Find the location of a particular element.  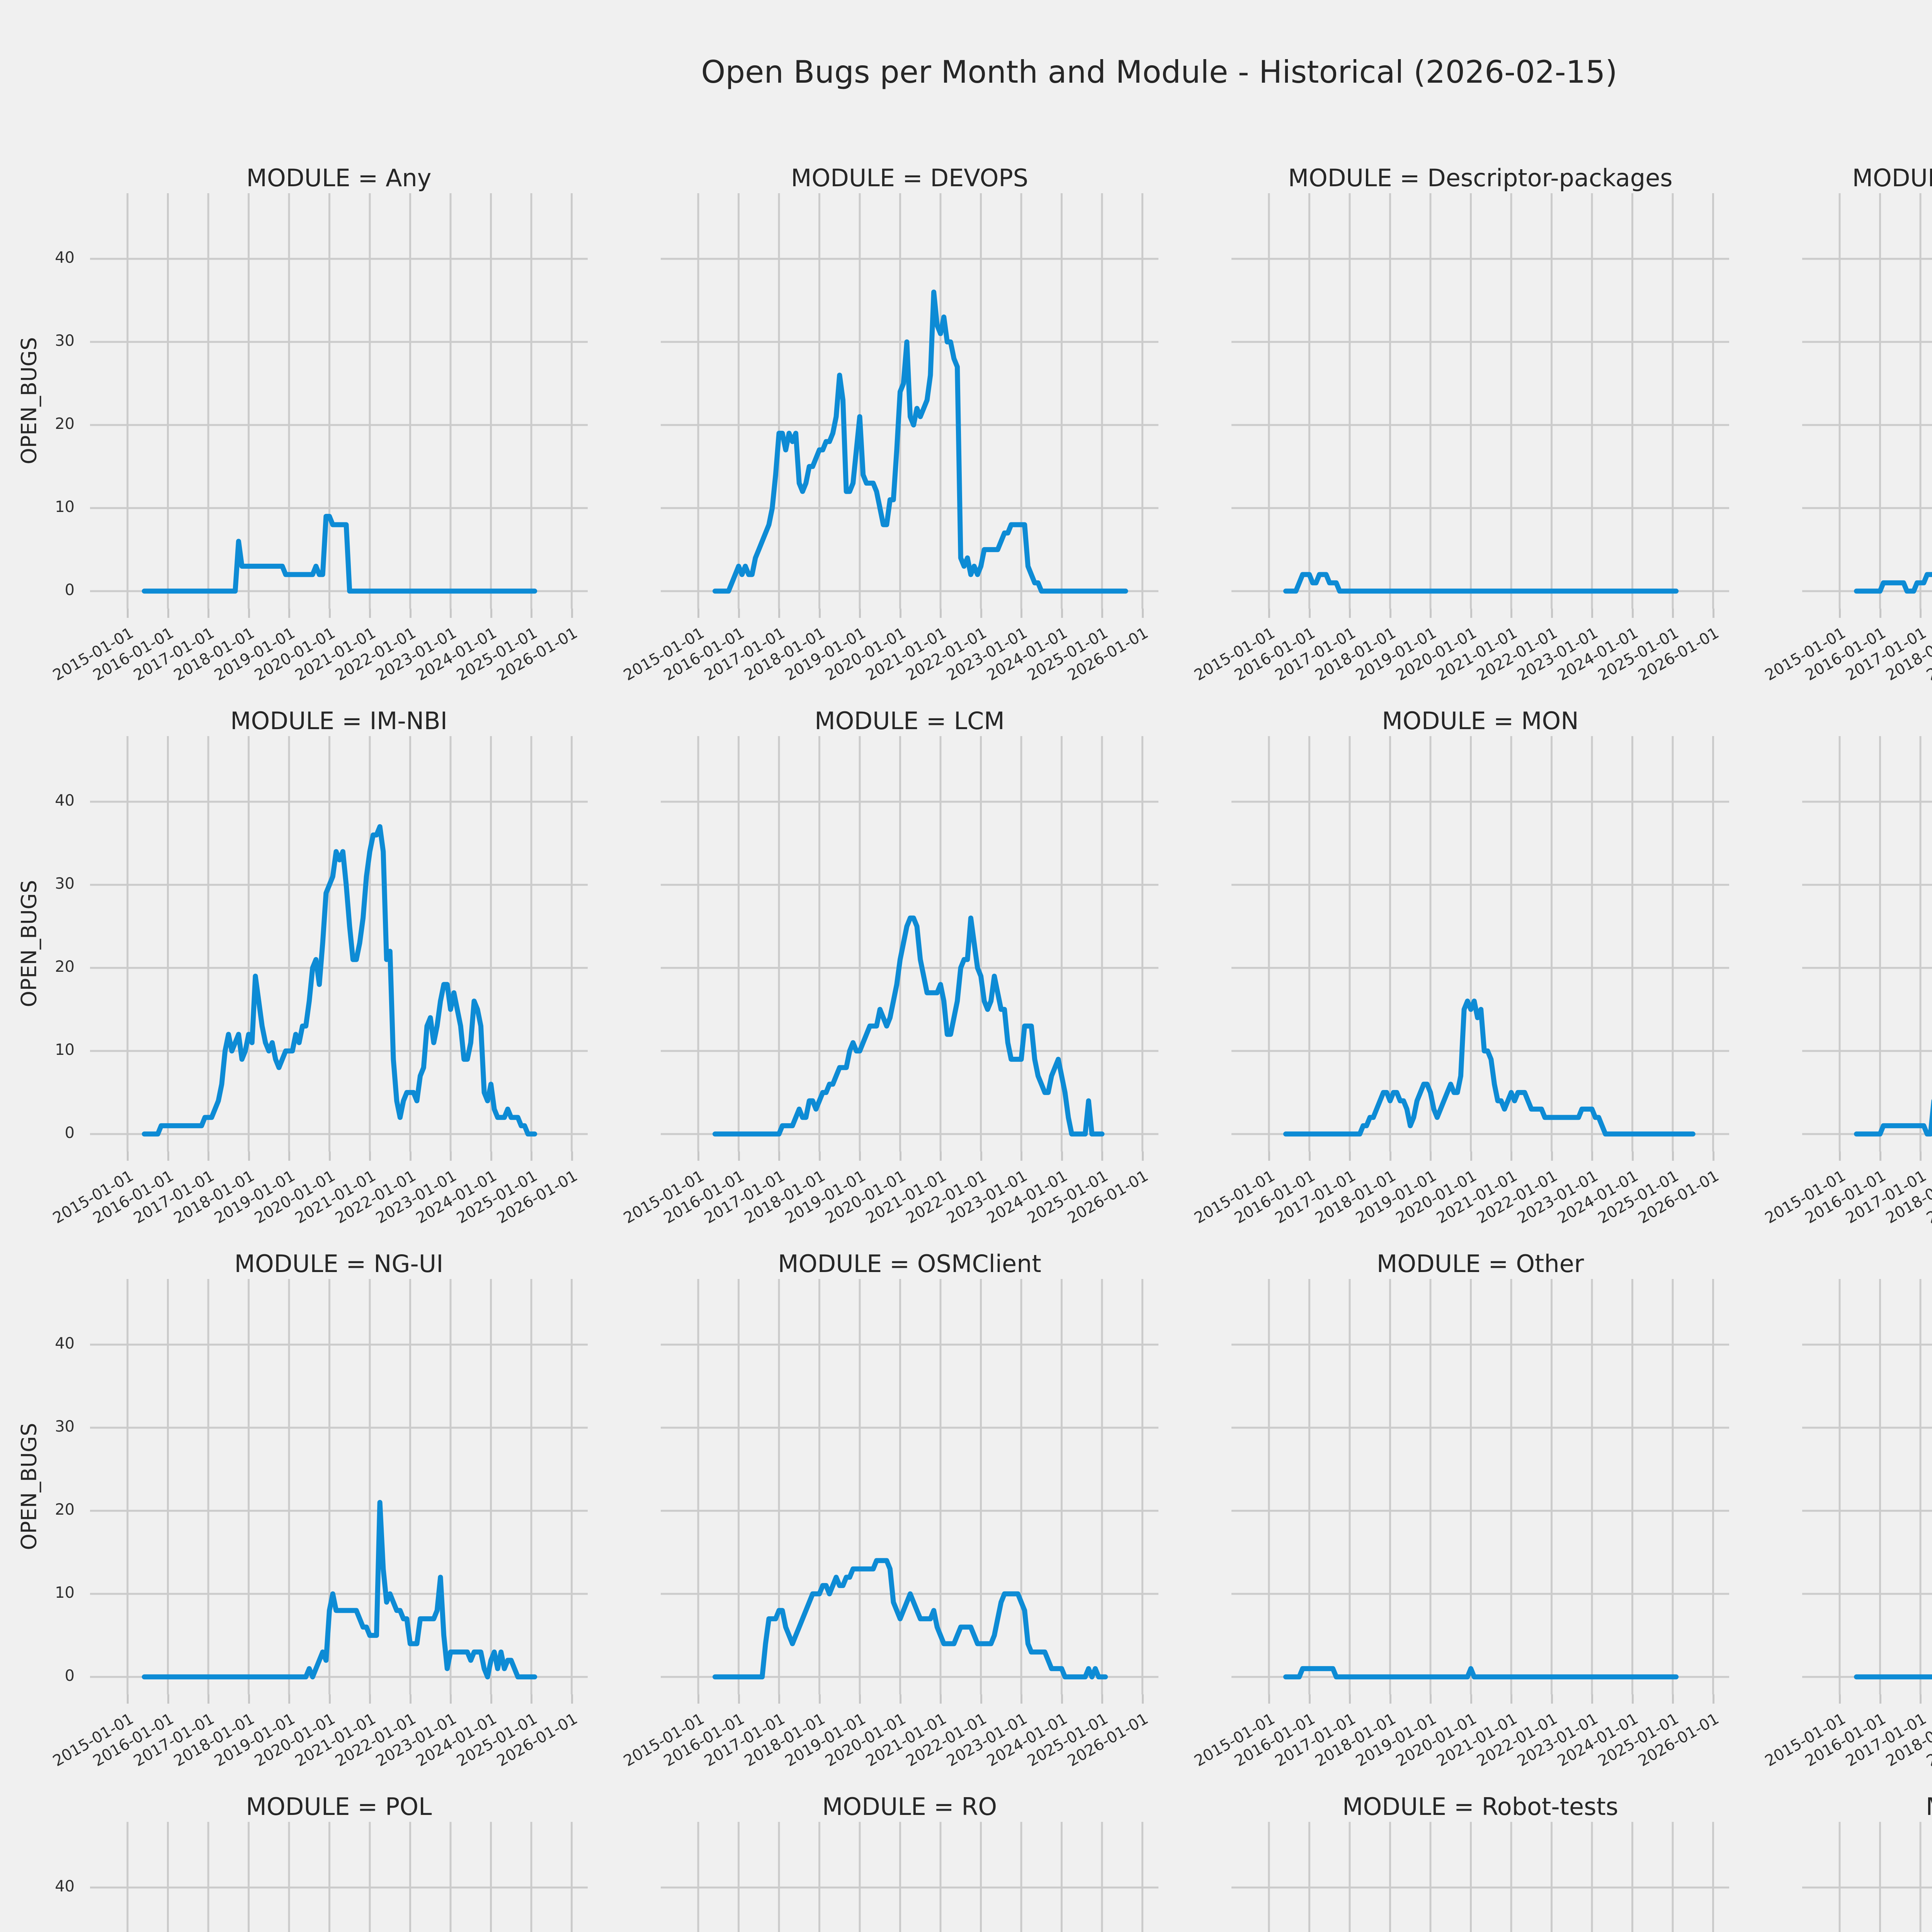

facet-title: MODULE = Unknown is located at coordinates (1867, 1809).